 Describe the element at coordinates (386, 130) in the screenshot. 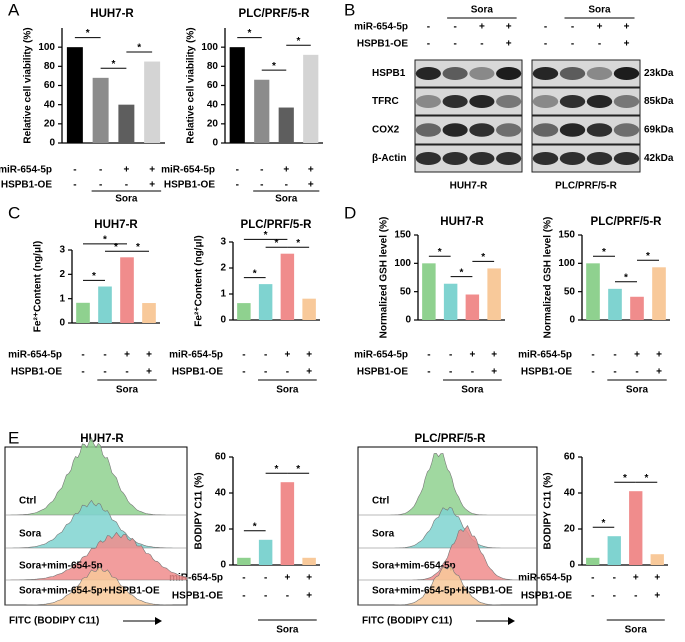

I see `protein-label: COX2` at that location.